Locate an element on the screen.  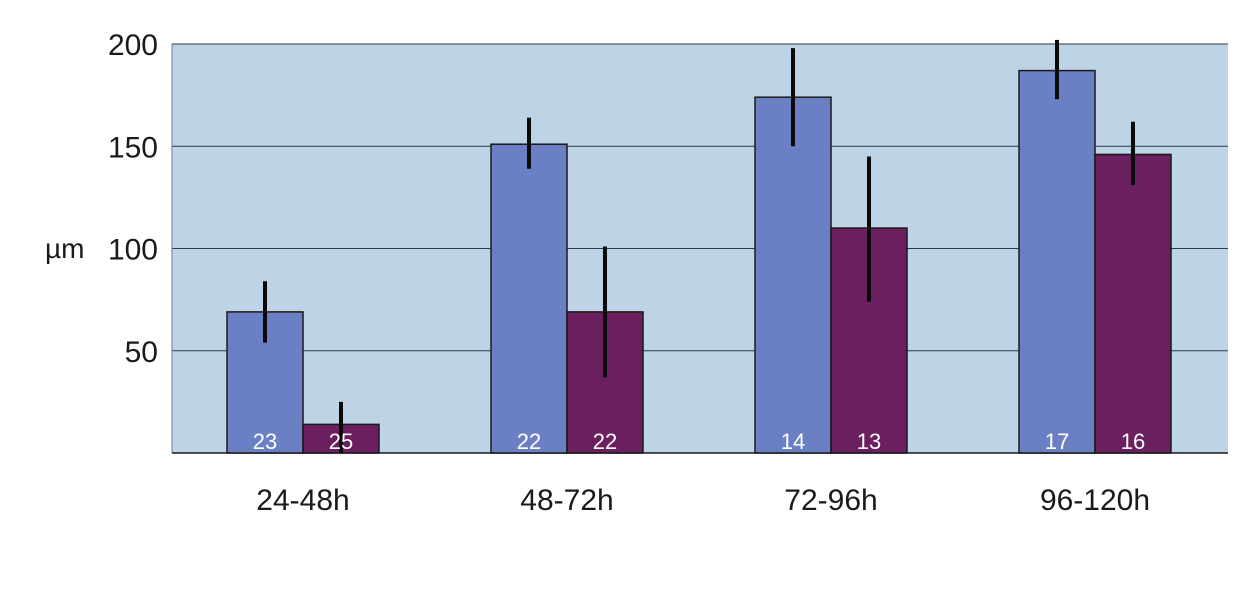
bar-series-2-96-120h is located at coordinates (1133, 303).